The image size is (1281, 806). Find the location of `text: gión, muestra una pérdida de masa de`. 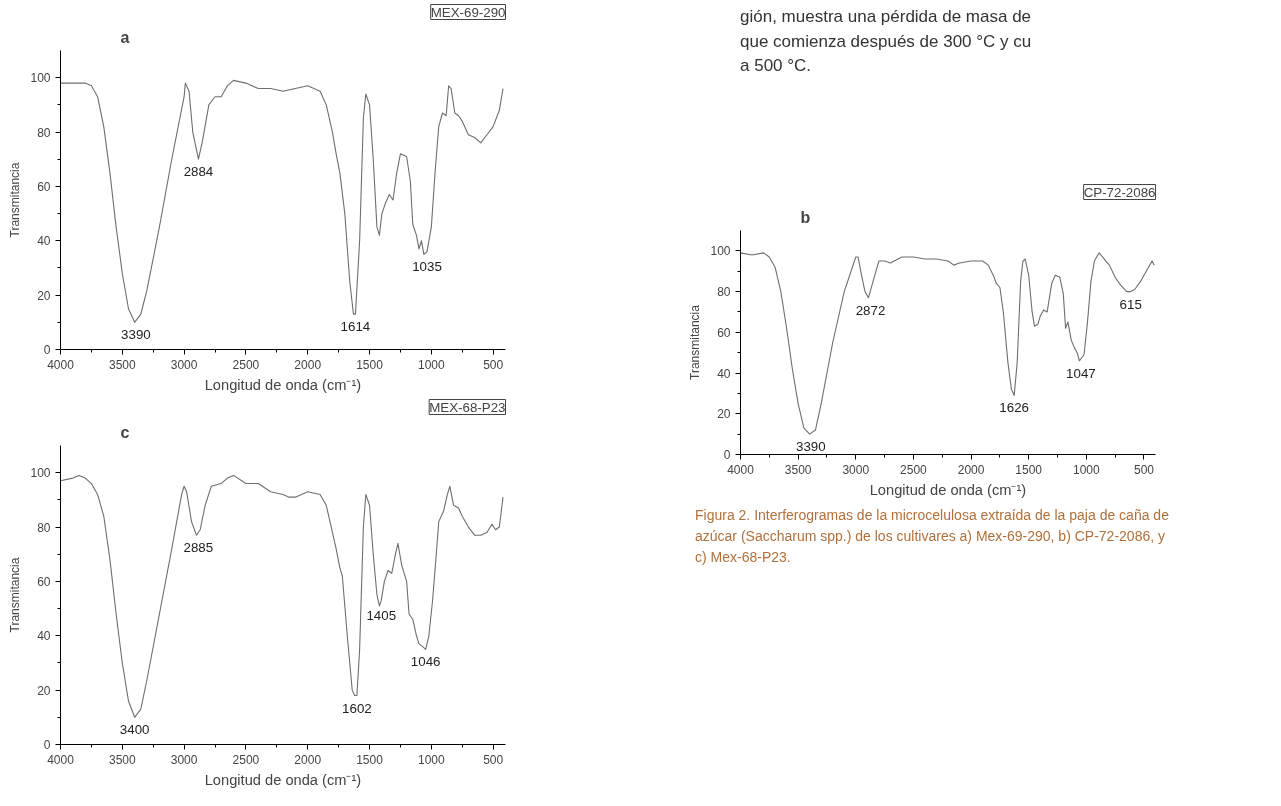

text: gión, muestra una pérdida de masa de is located at coordinates (886, 16).